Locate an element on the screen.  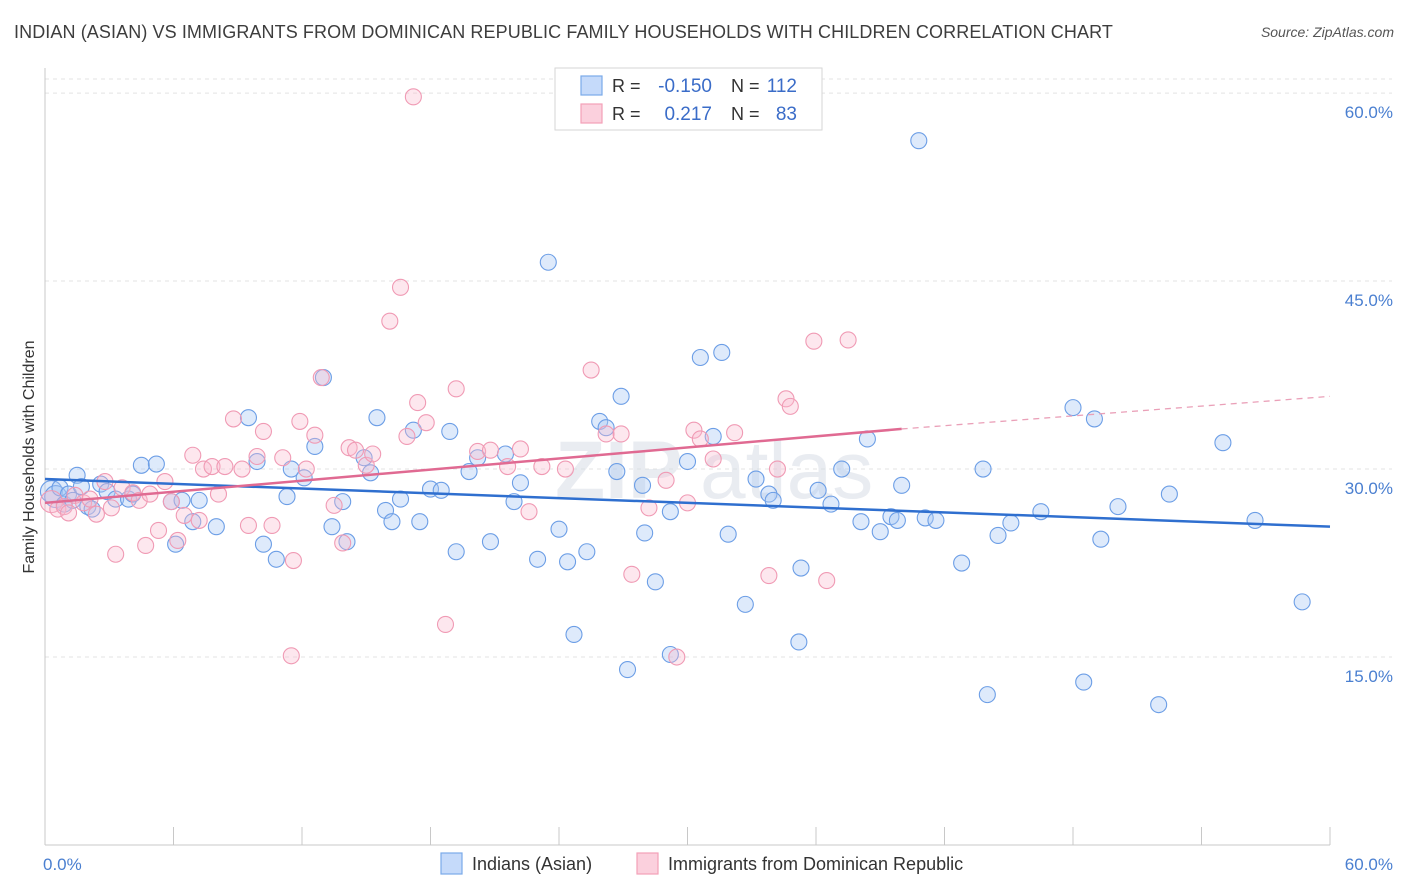
legend-n-value-2: 83 is located at coordinates (786, 114).